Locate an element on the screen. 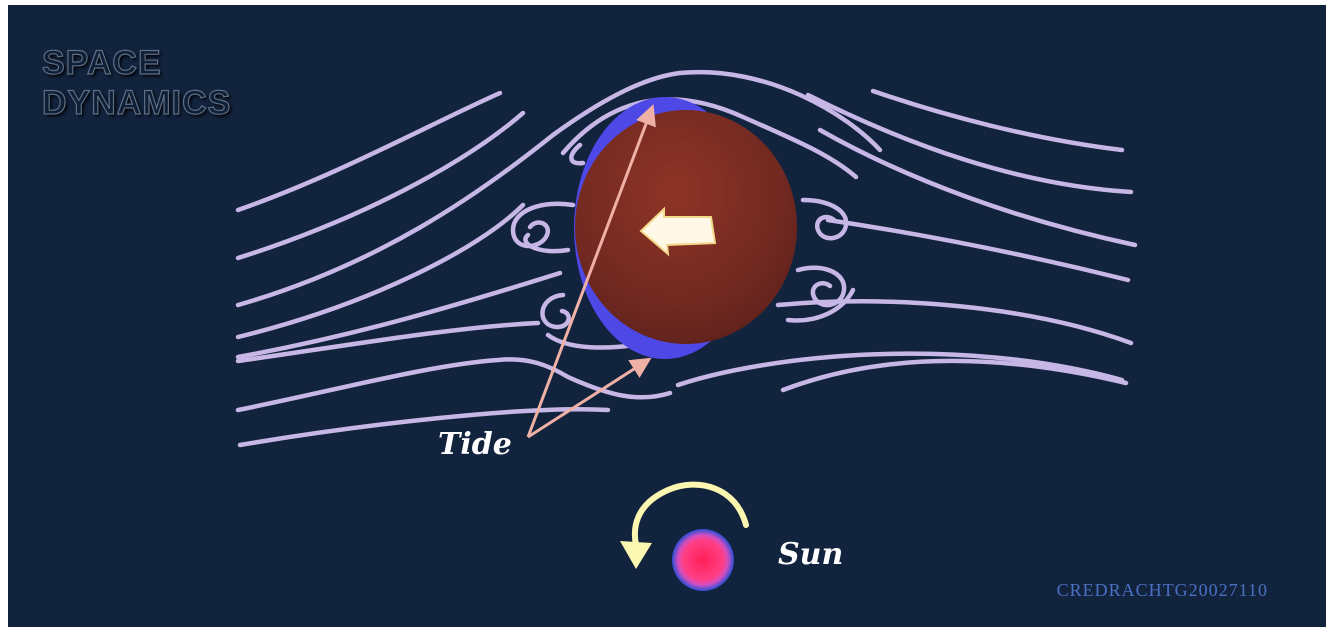 The width and height of the screenshot is (1330, 632). sun is located at coordinates (703, 560).